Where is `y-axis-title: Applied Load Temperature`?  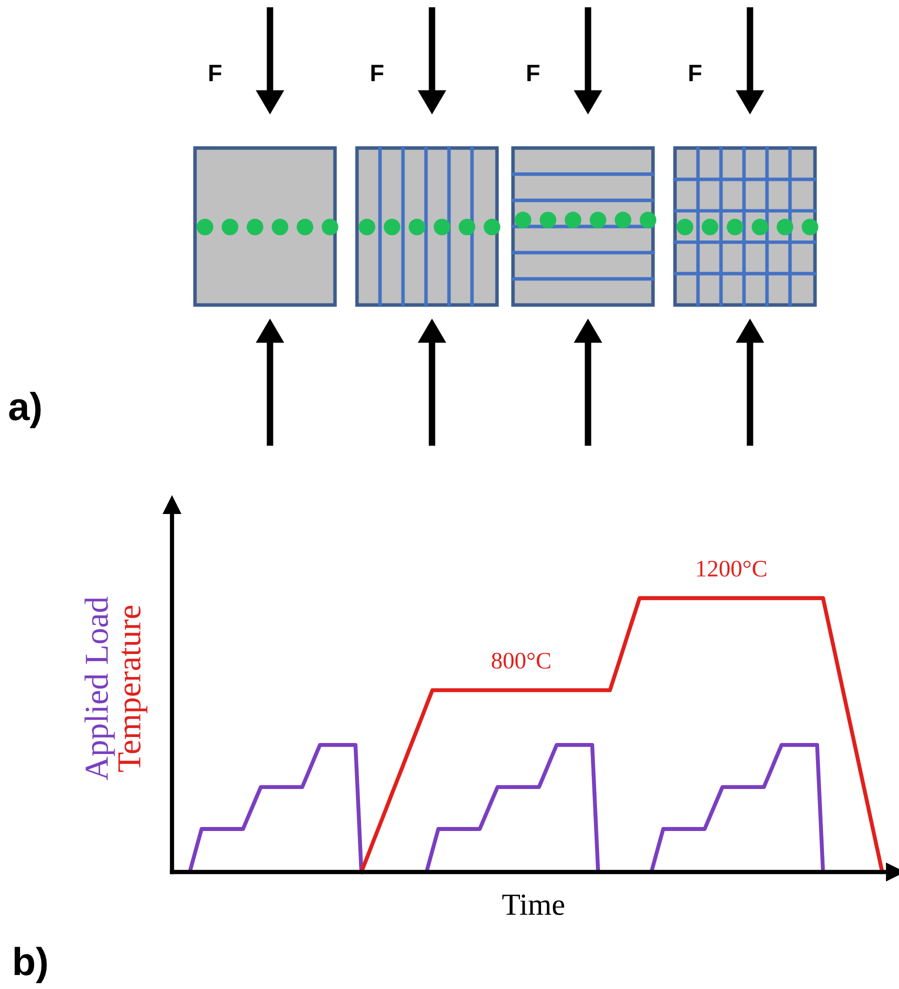 y-axis-title: Applied Load Temperature is located at coordinates (116, 688).